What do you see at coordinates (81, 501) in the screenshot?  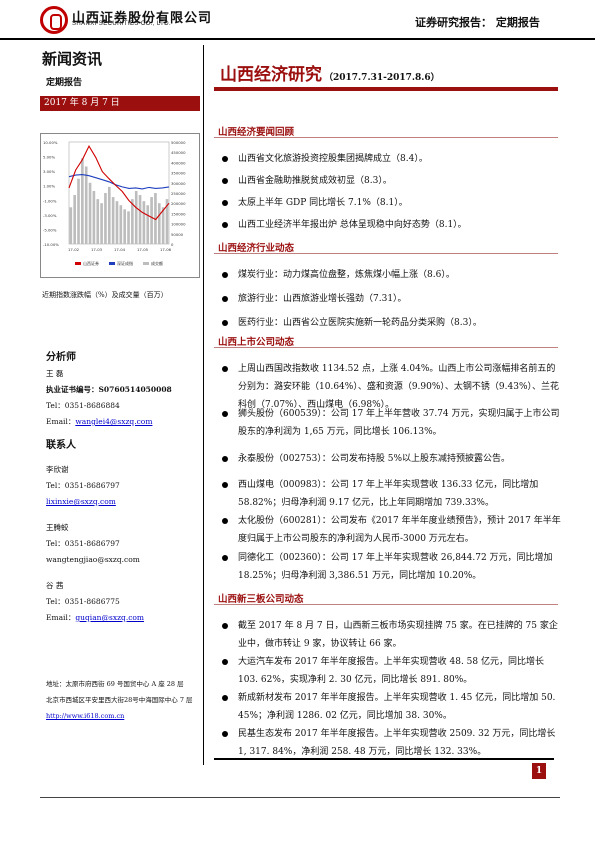 I see `contact-email-link: lixinxie@sxzq.com` at bounding box center [81, 501].